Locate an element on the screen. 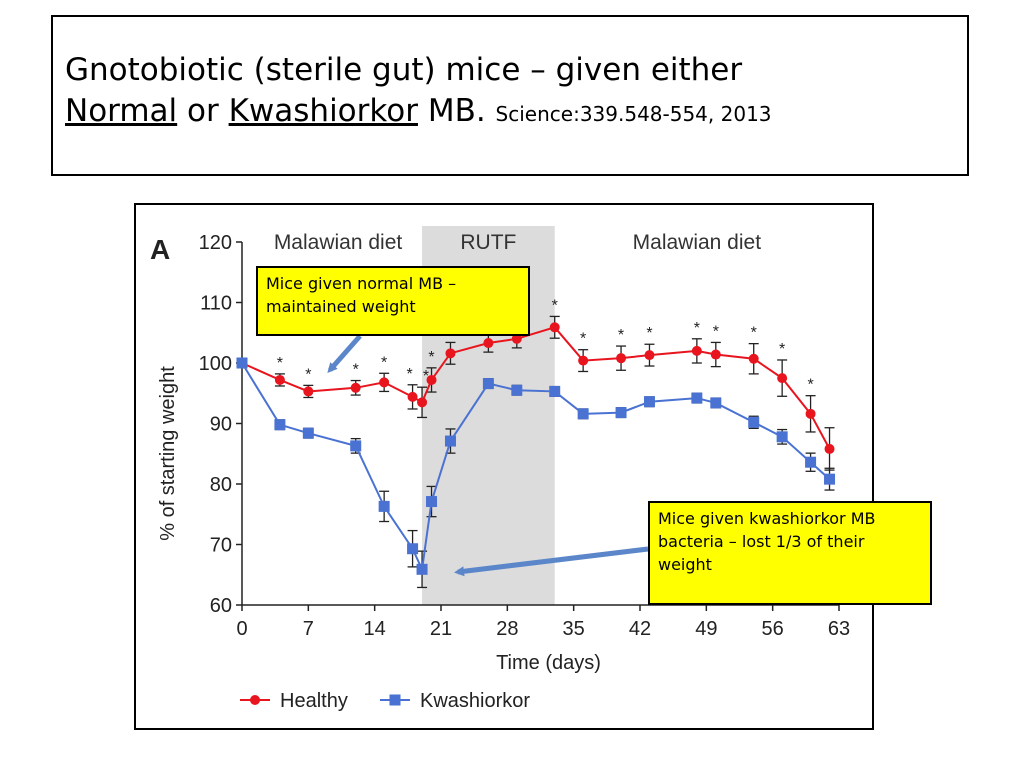  y-tick-label: 120 is located at coordinates (215, 243).